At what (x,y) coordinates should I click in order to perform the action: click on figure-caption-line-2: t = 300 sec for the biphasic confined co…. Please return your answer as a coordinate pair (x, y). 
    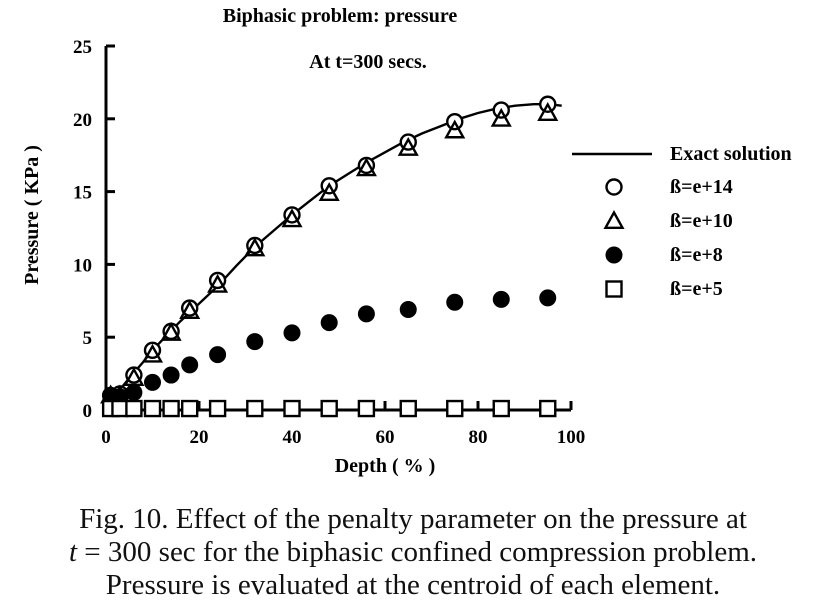
    Looking at the image, I should click on (413, 552).